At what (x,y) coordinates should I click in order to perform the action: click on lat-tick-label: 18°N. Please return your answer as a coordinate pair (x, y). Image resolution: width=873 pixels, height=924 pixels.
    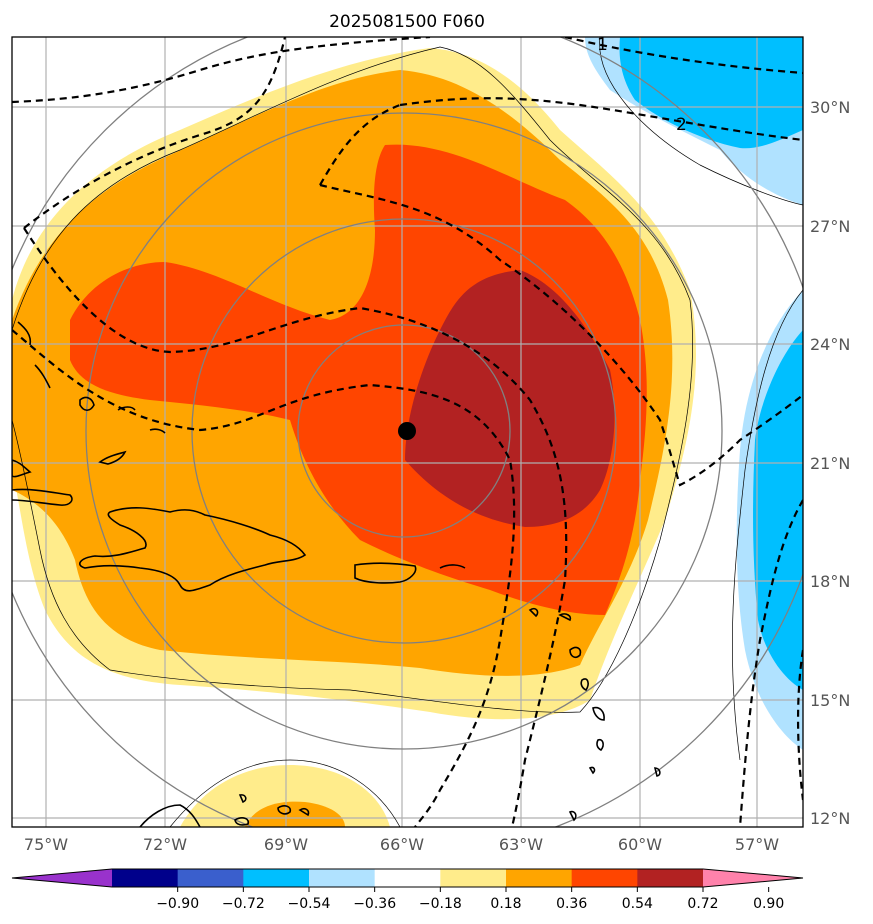
    Looking at the image, I should click on (830, 581).